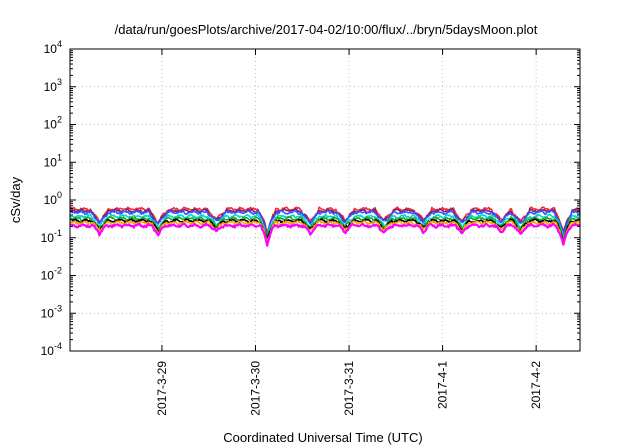 Image resolution: width=640 pixels, height=448 pixels. Describe the element at coordinates (53, 85) in the screenshot. I see `y-tick-label: 10³` at that location.